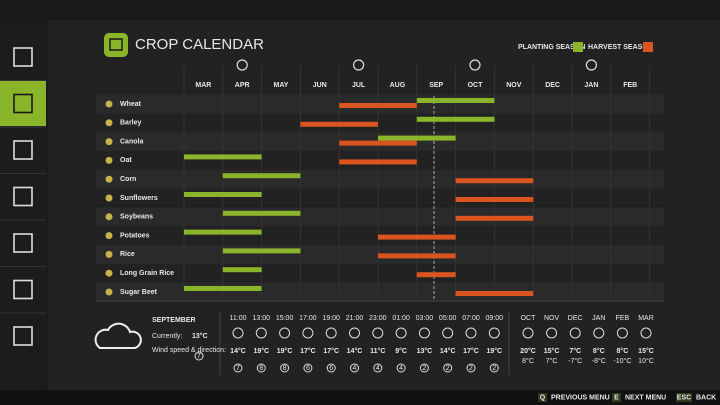  What do you see at coordinates (494, 351) in the screenshot?
I see `hour-temp: 19°C` at bounding box center [494, 351].